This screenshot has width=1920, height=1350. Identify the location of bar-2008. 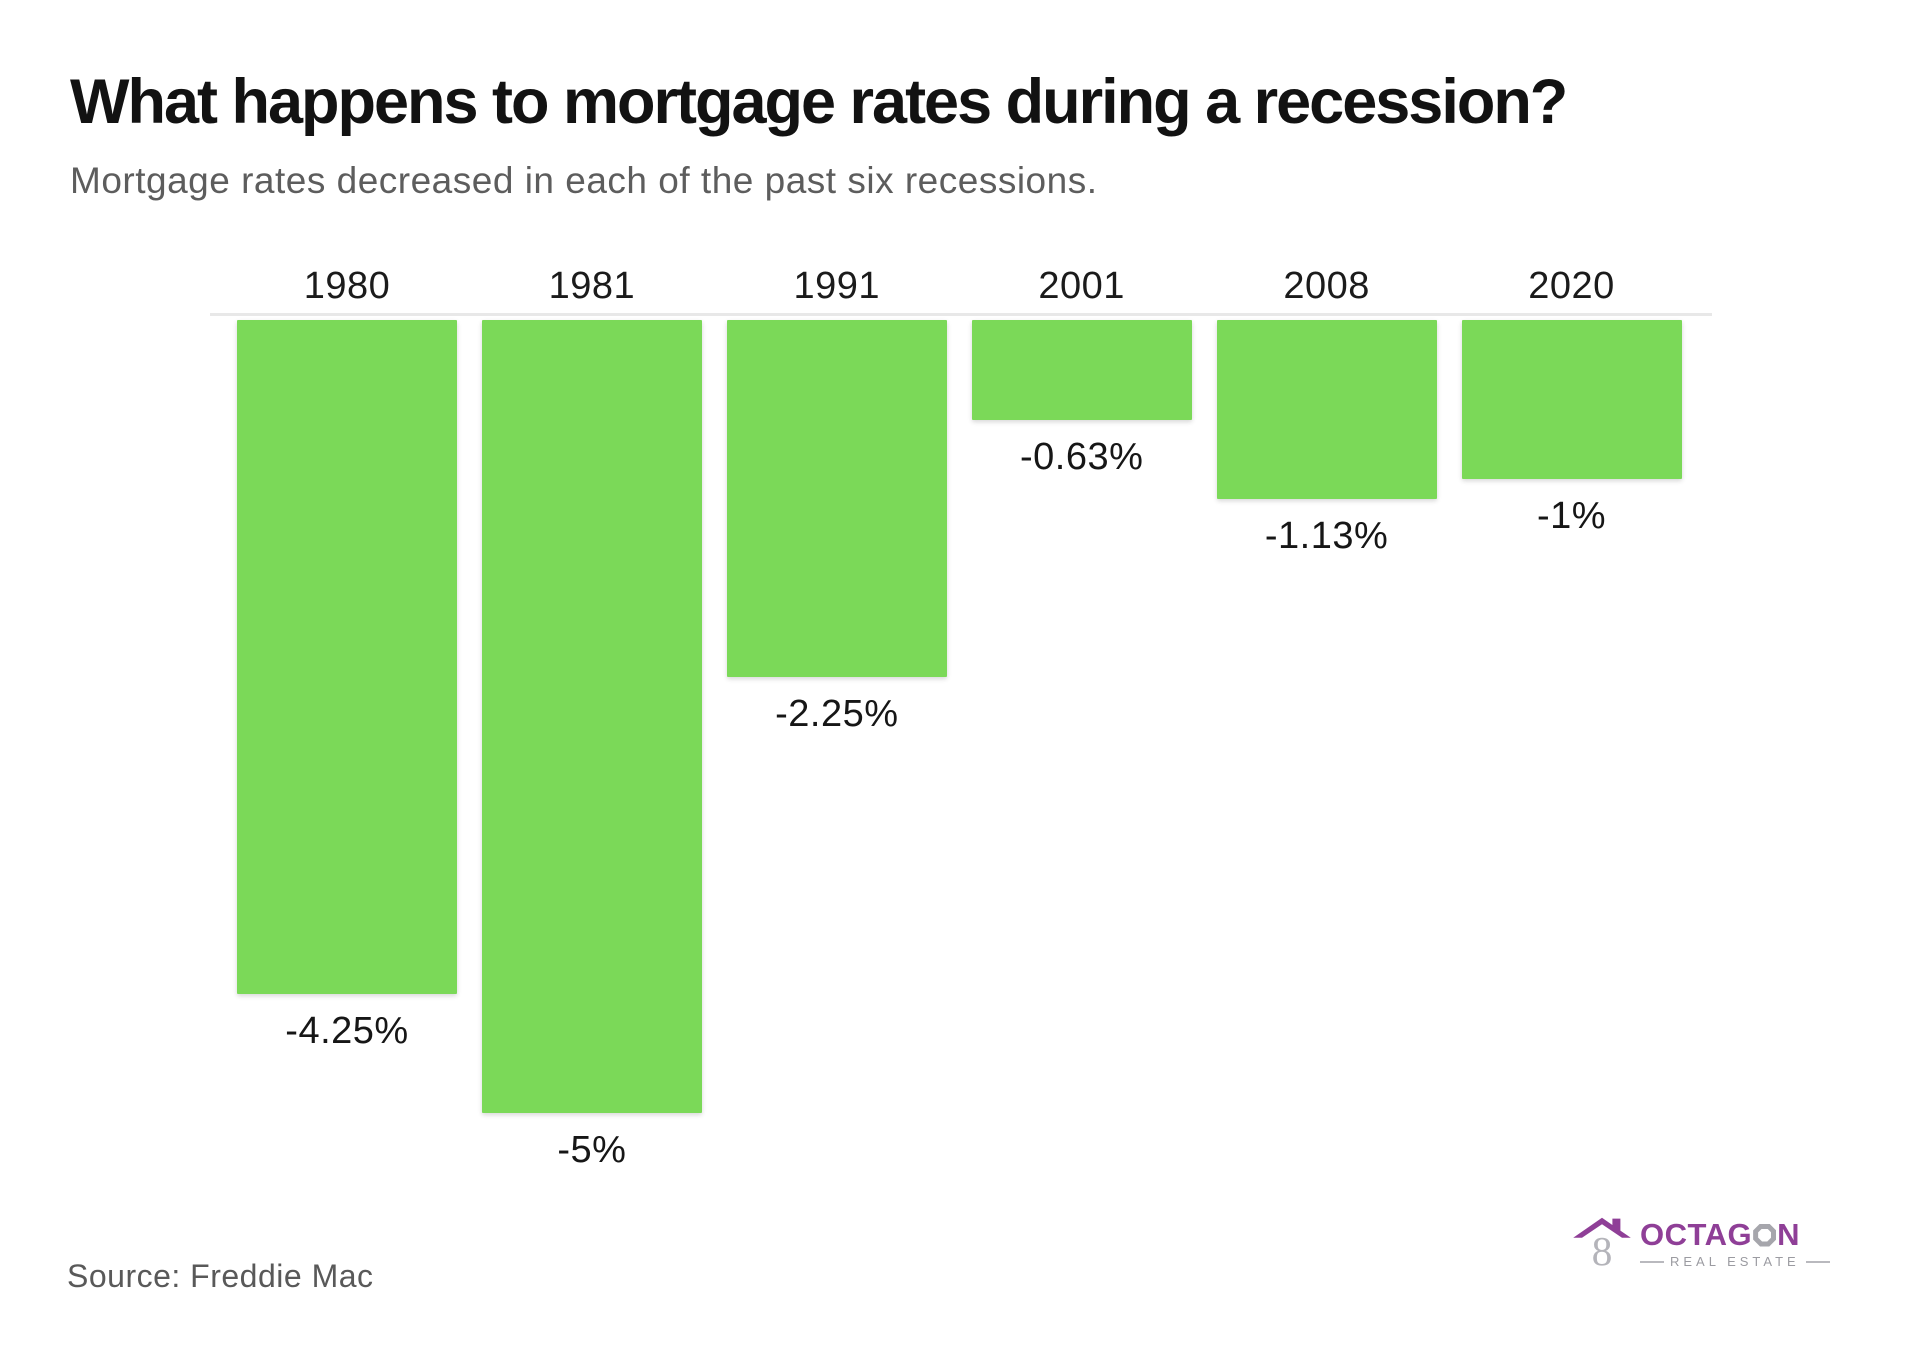
(1326, 410).